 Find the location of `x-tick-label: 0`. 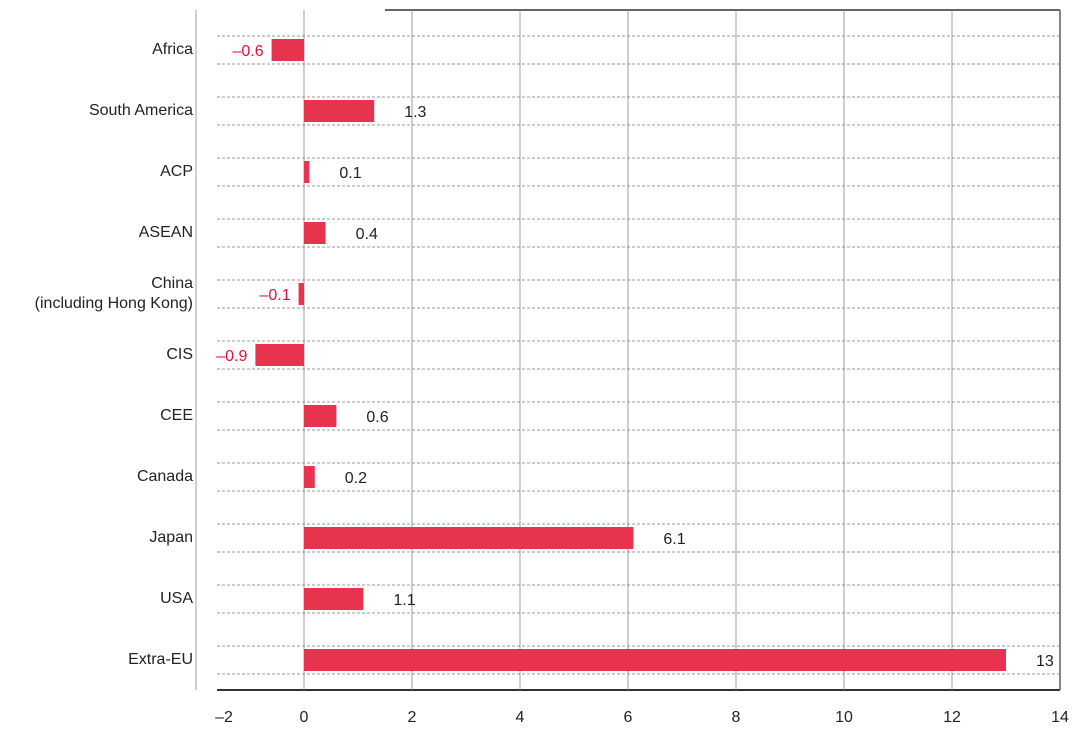

x-tick-label: 0 is located at coordinates (304, 717).